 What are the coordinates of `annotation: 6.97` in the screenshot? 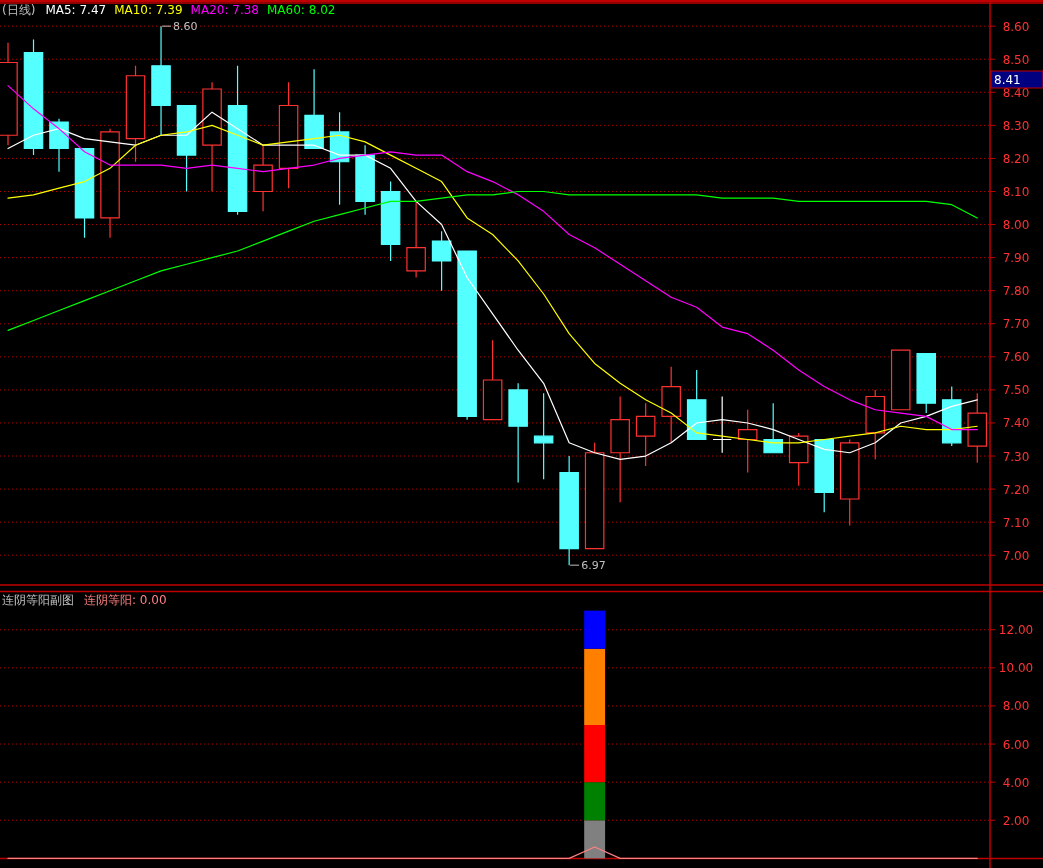 It's located at (593, 566).